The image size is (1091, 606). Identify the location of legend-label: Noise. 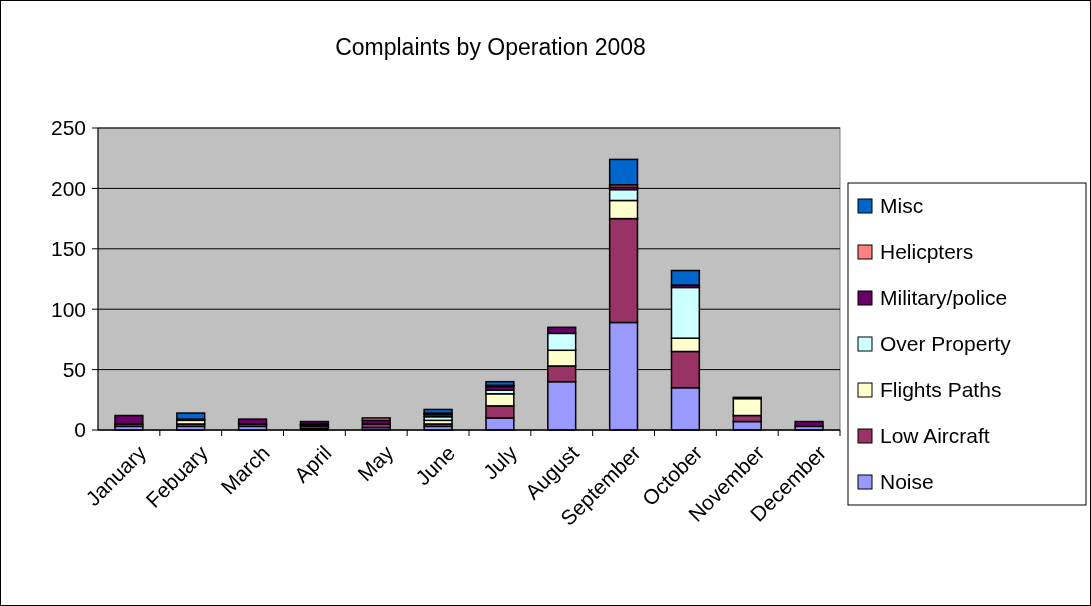
(907, 482).